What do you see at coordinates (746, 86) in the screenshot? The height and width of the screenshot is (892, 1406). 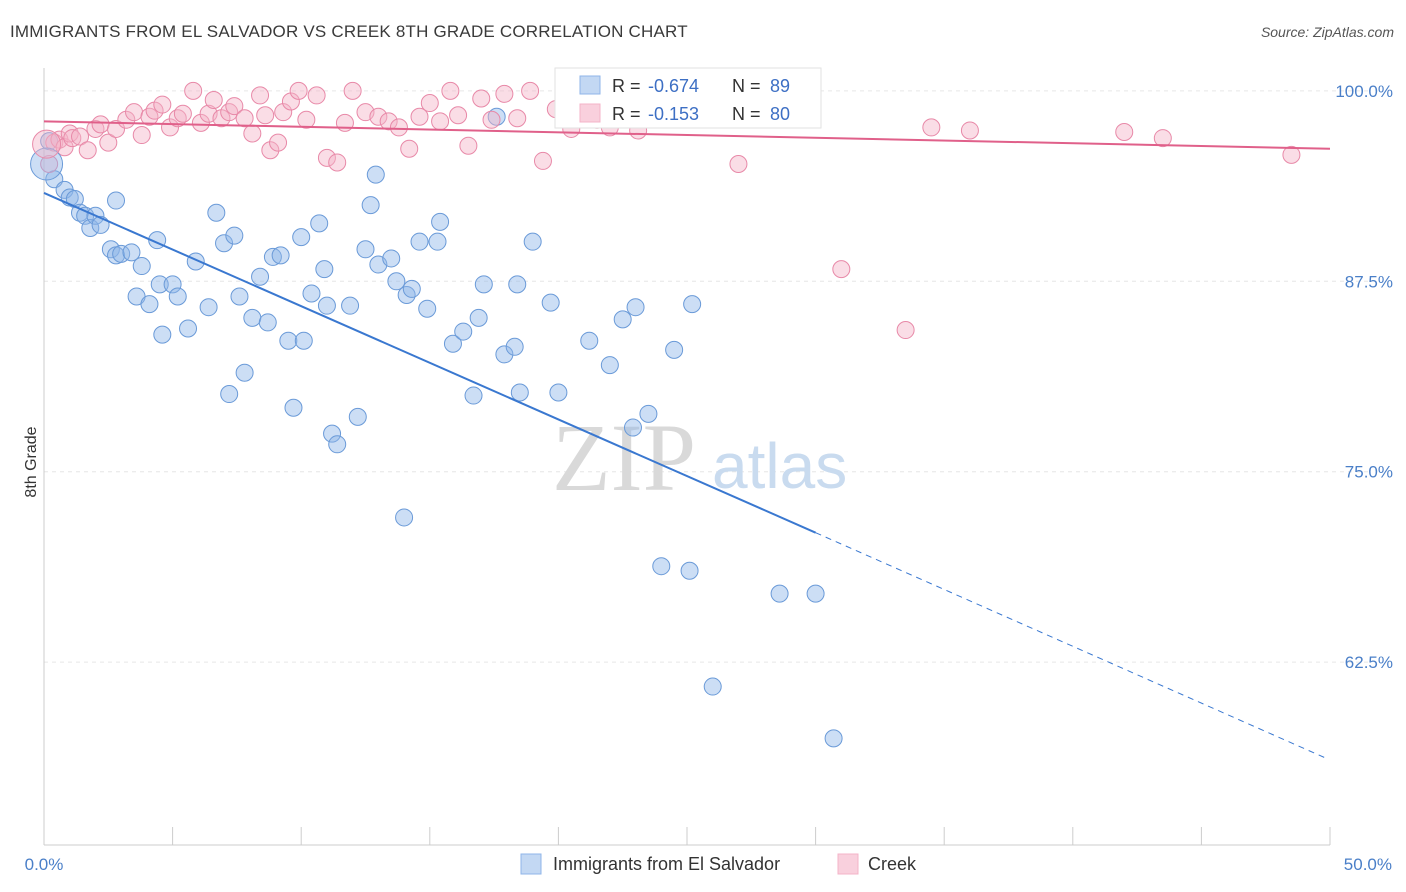 I see `legend-n-label-1: N =` at bounding box center [746, 86].